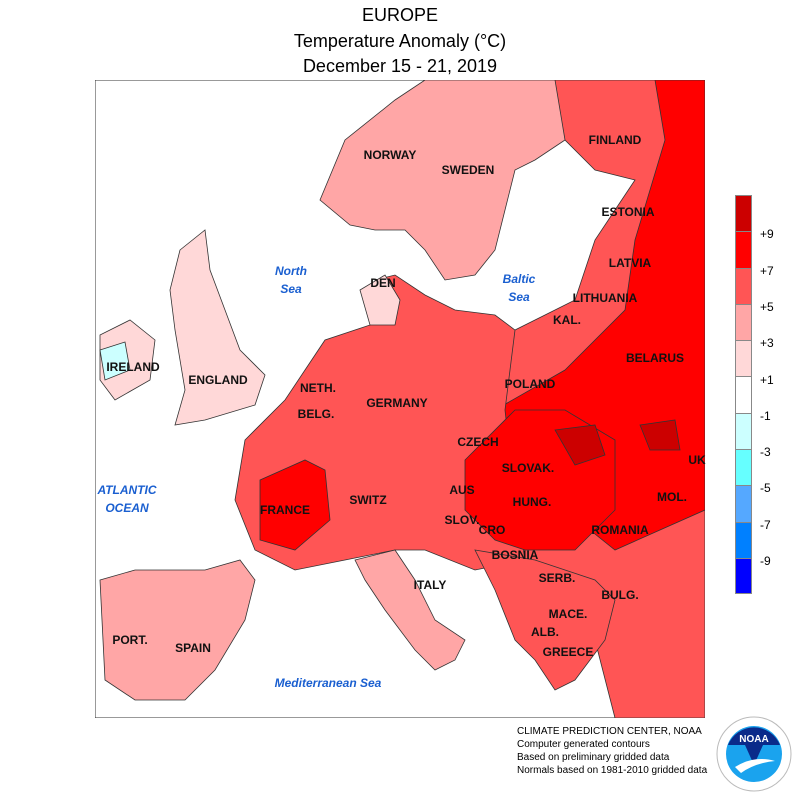 This screenshot has height=800, width=800. I want to click on country-label: IRELAND, so click(133, 367).